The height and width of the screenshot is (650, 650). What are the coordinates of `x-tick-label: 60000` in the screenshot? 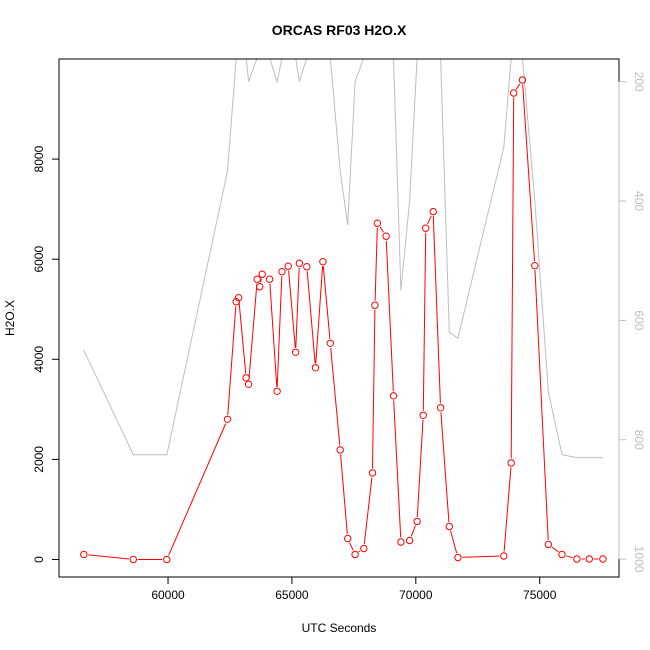 It's located at (168, 595).